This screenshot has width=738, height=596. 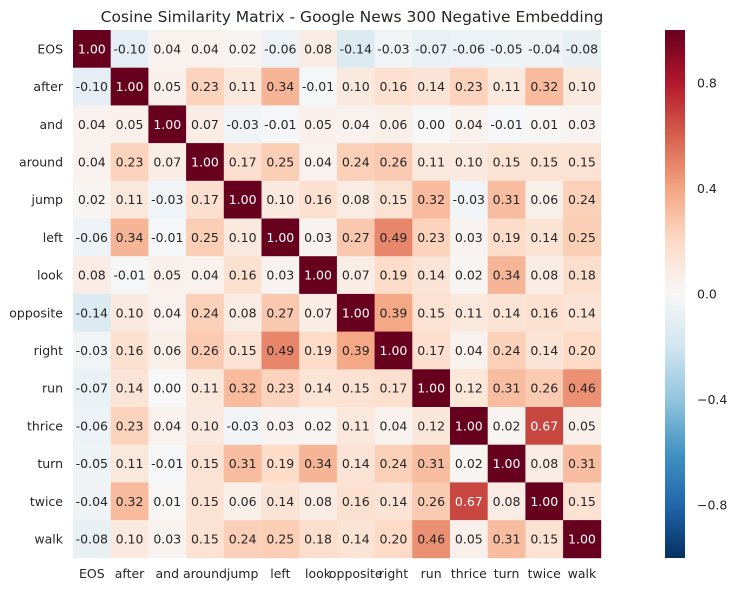 I want to click on y-tick-label: opposite, so click(x=36, y=312).